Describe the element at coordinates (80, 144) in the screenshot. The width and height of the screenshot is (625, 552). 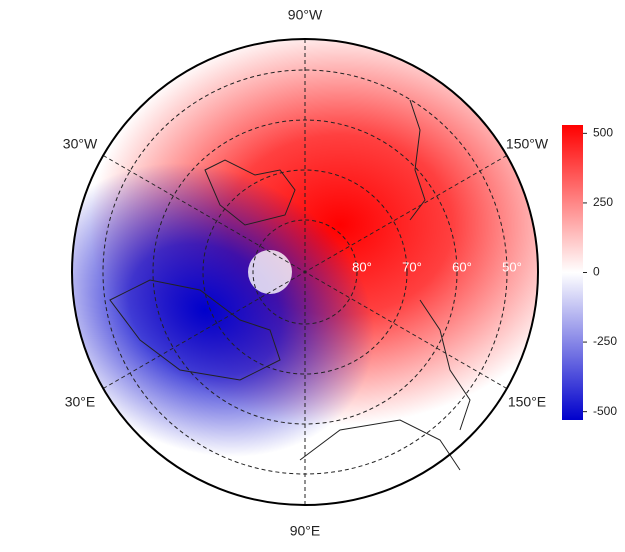
I see `lon-label: 30°W` at that location.